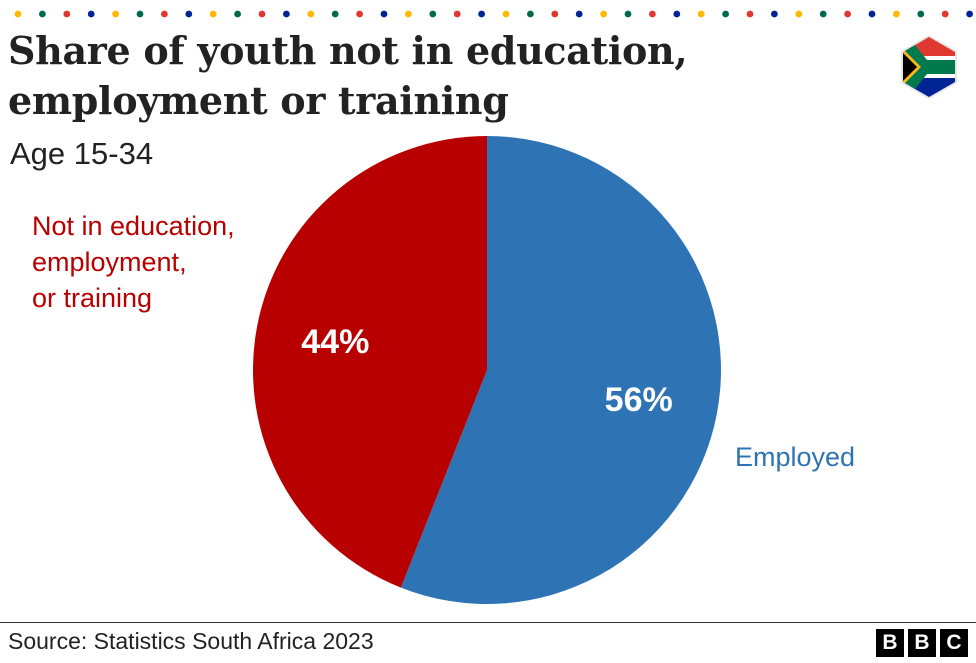 The height and width of the screenshot is (663, 976). I want to click on title-line-1: Share of youth not in education,, so click(348, 50).